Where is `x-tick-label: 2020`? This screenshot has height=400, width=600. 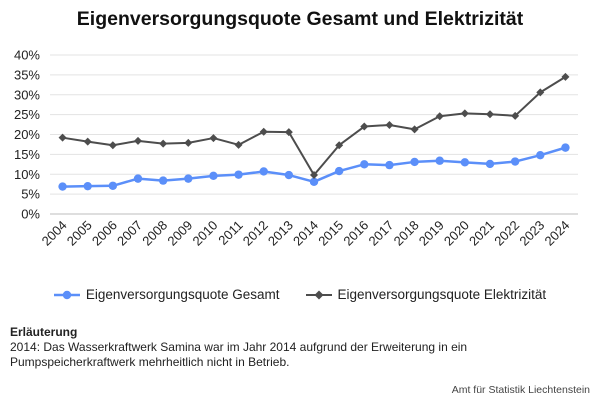
x-tick-label: 2020 is located at coordinates (456, 233).